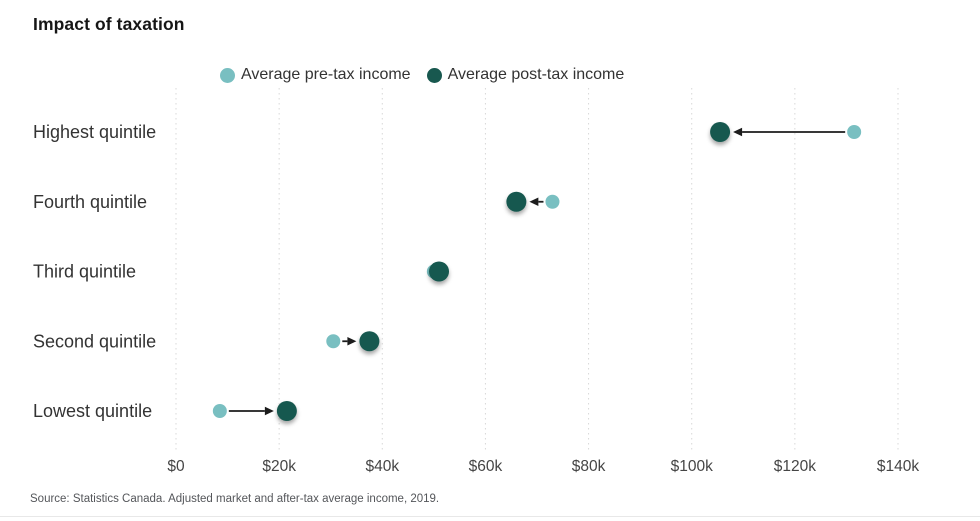 The image size is (980, 521). What do you see at coordinates (486, 466) in the screenshot?
I see `x-tick-label: $60k` at bounding box center [486, 466].